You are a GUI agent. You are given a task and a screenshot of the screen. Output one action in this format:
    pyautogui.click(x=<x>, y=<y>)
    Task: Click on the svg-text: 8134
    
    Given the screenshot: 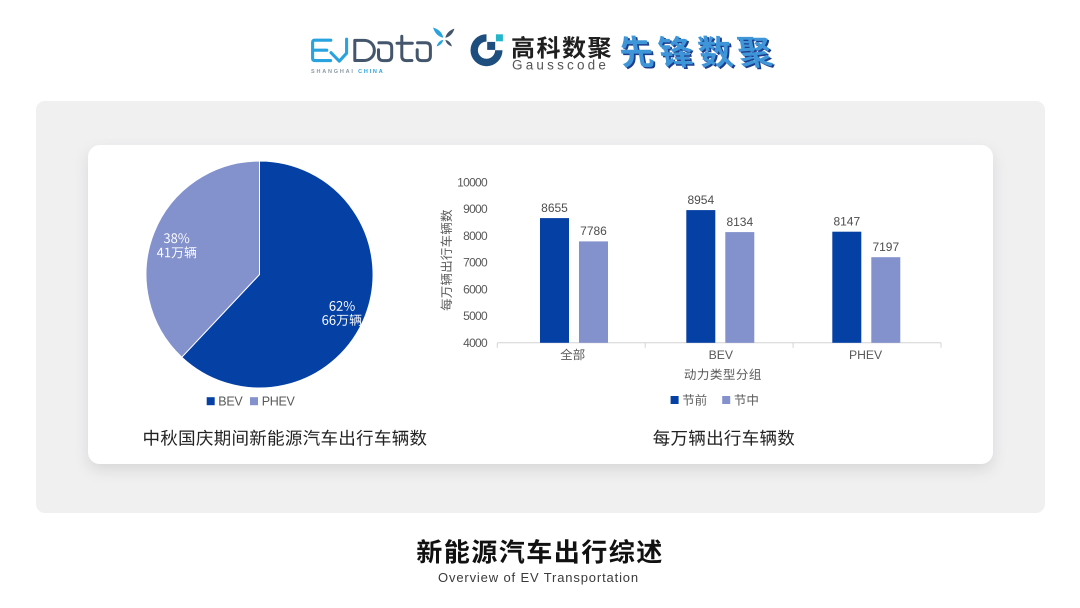 What is the action you would take?
    pyautogui.click(x=739, y=222)
    